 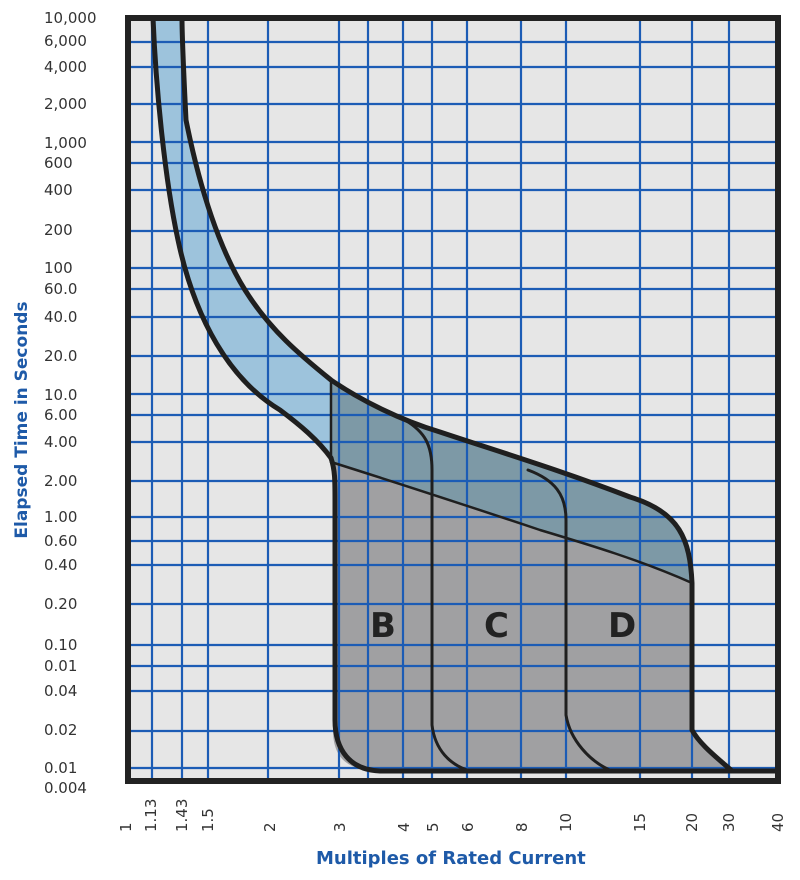 I want to click on x-tick: 4, so click(x=404, y=827).